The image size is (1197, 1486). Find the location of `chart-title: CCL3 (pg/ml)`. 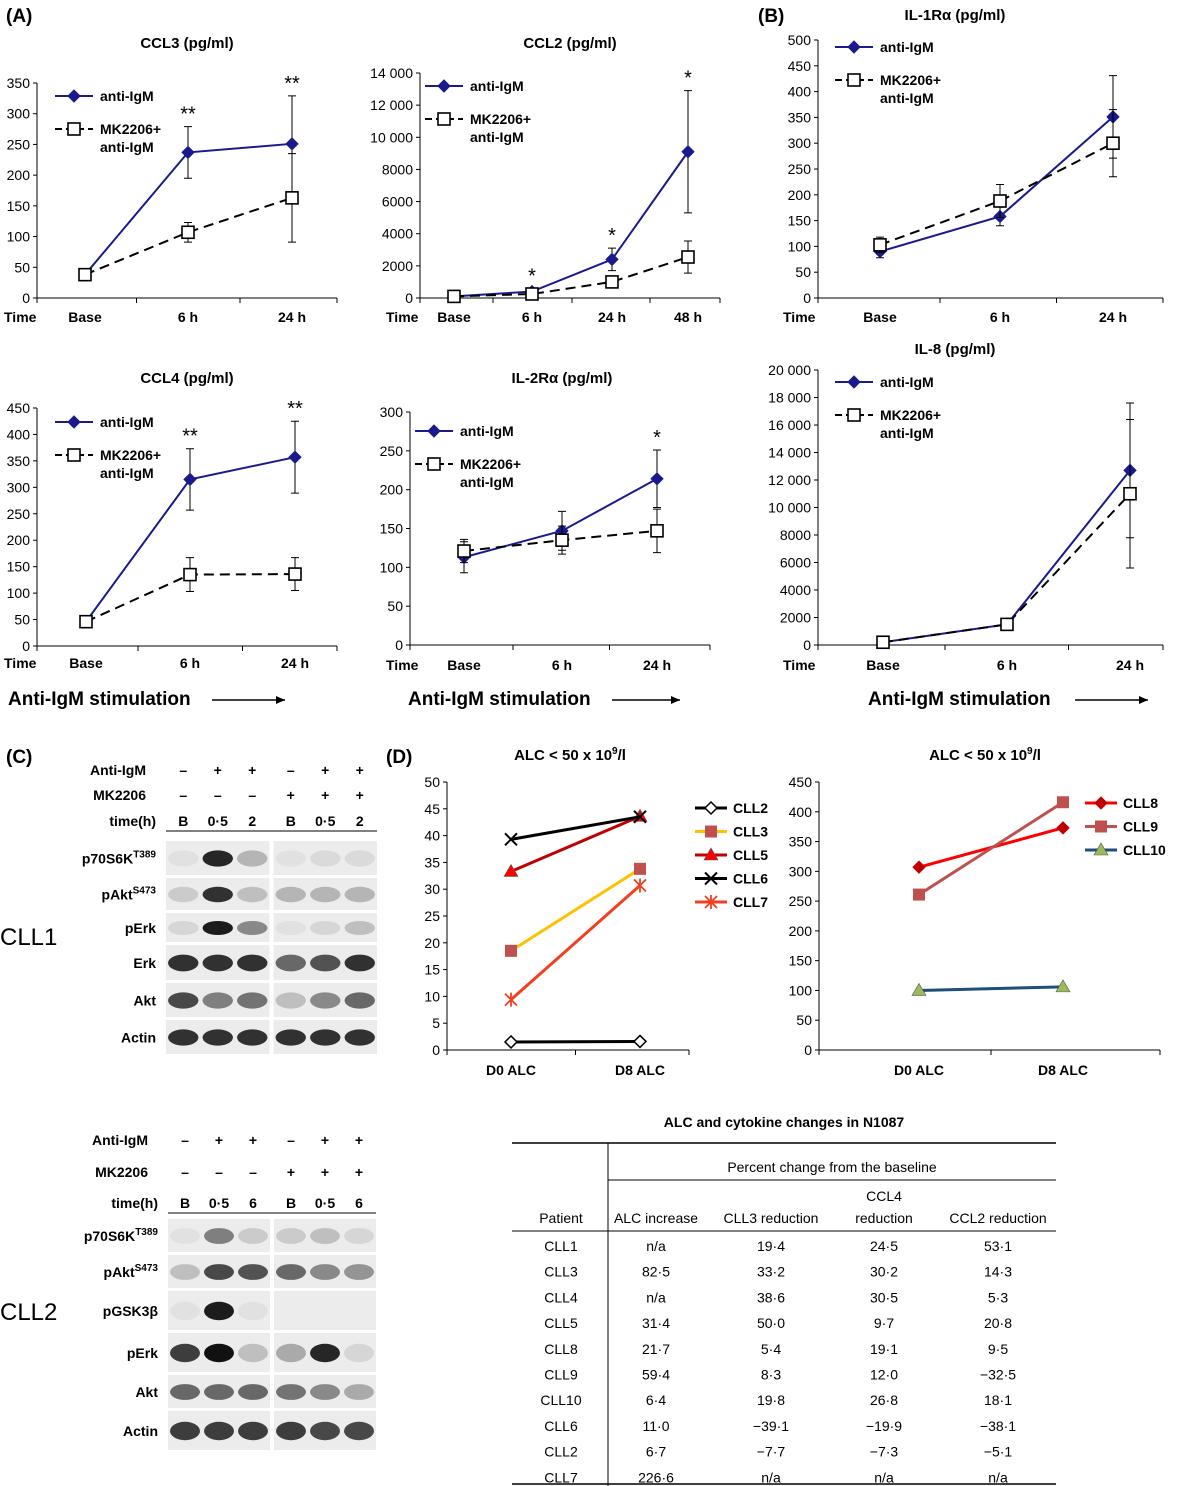

chart-title: CCL3 (pg/ml) is located at coordinates (186, 43).